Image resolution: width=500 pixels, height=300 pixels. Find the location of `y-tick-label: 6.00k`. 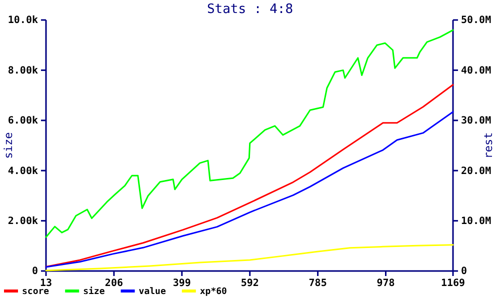

y-tick-label: 6.00k is located at coordinates (23, 121).